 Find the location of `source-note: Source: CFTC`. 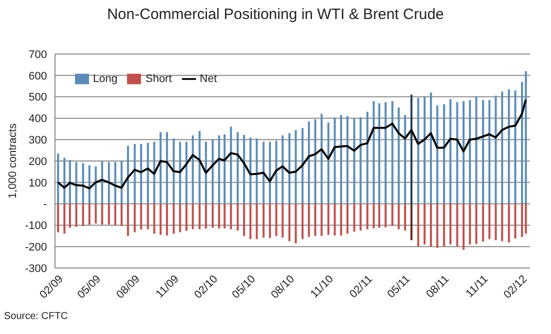

source-note: Source: CFTC is located at coordinates (36, 316).